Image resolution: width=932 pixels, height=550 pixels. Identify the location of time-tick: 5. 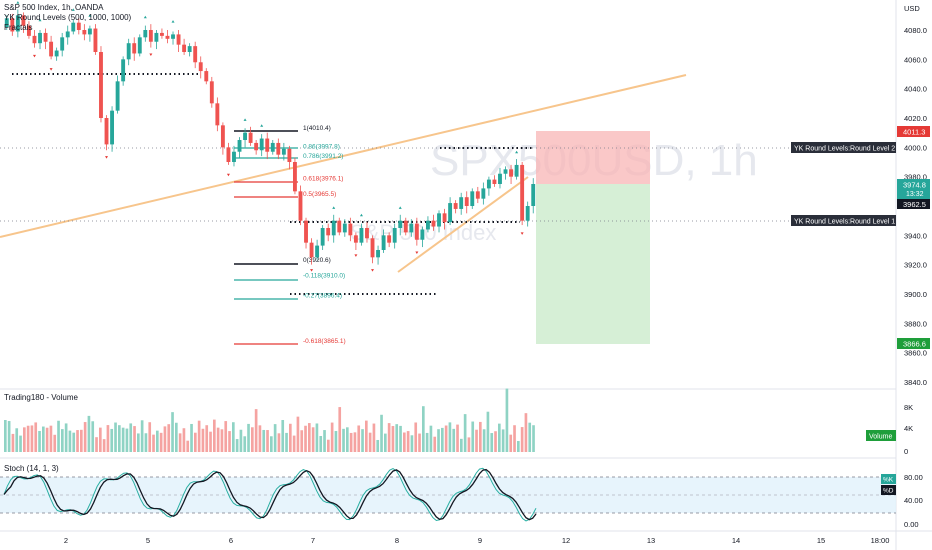
(148, 540).